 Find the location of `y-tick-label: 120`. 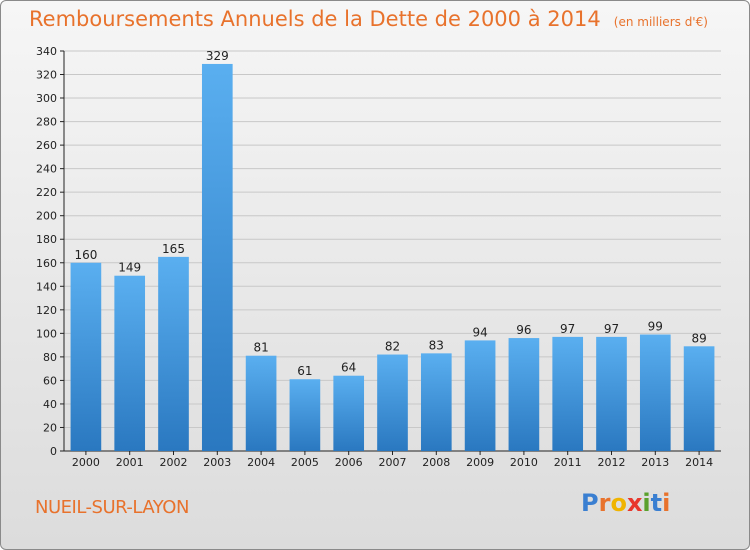

y-tick-label: 120 is located at coordinates (46, 310).